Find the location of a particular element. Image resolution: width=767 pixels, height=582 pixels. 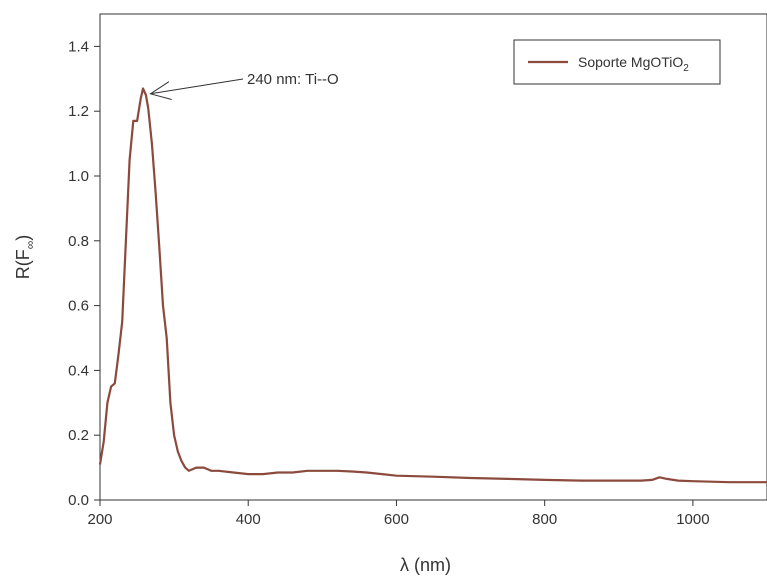

y-tick-label: 0.2 is located at coordinates (78, 435).